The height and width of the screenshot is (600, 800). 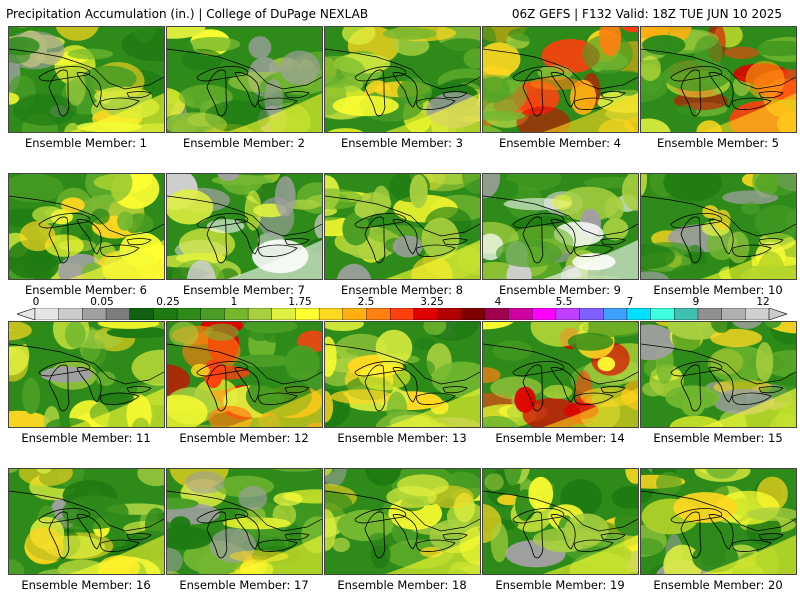 What do you see at coordinates (26, 314) in the screenshot?
I see `colorbar-min-arrow` at bounding box center [26, 314].